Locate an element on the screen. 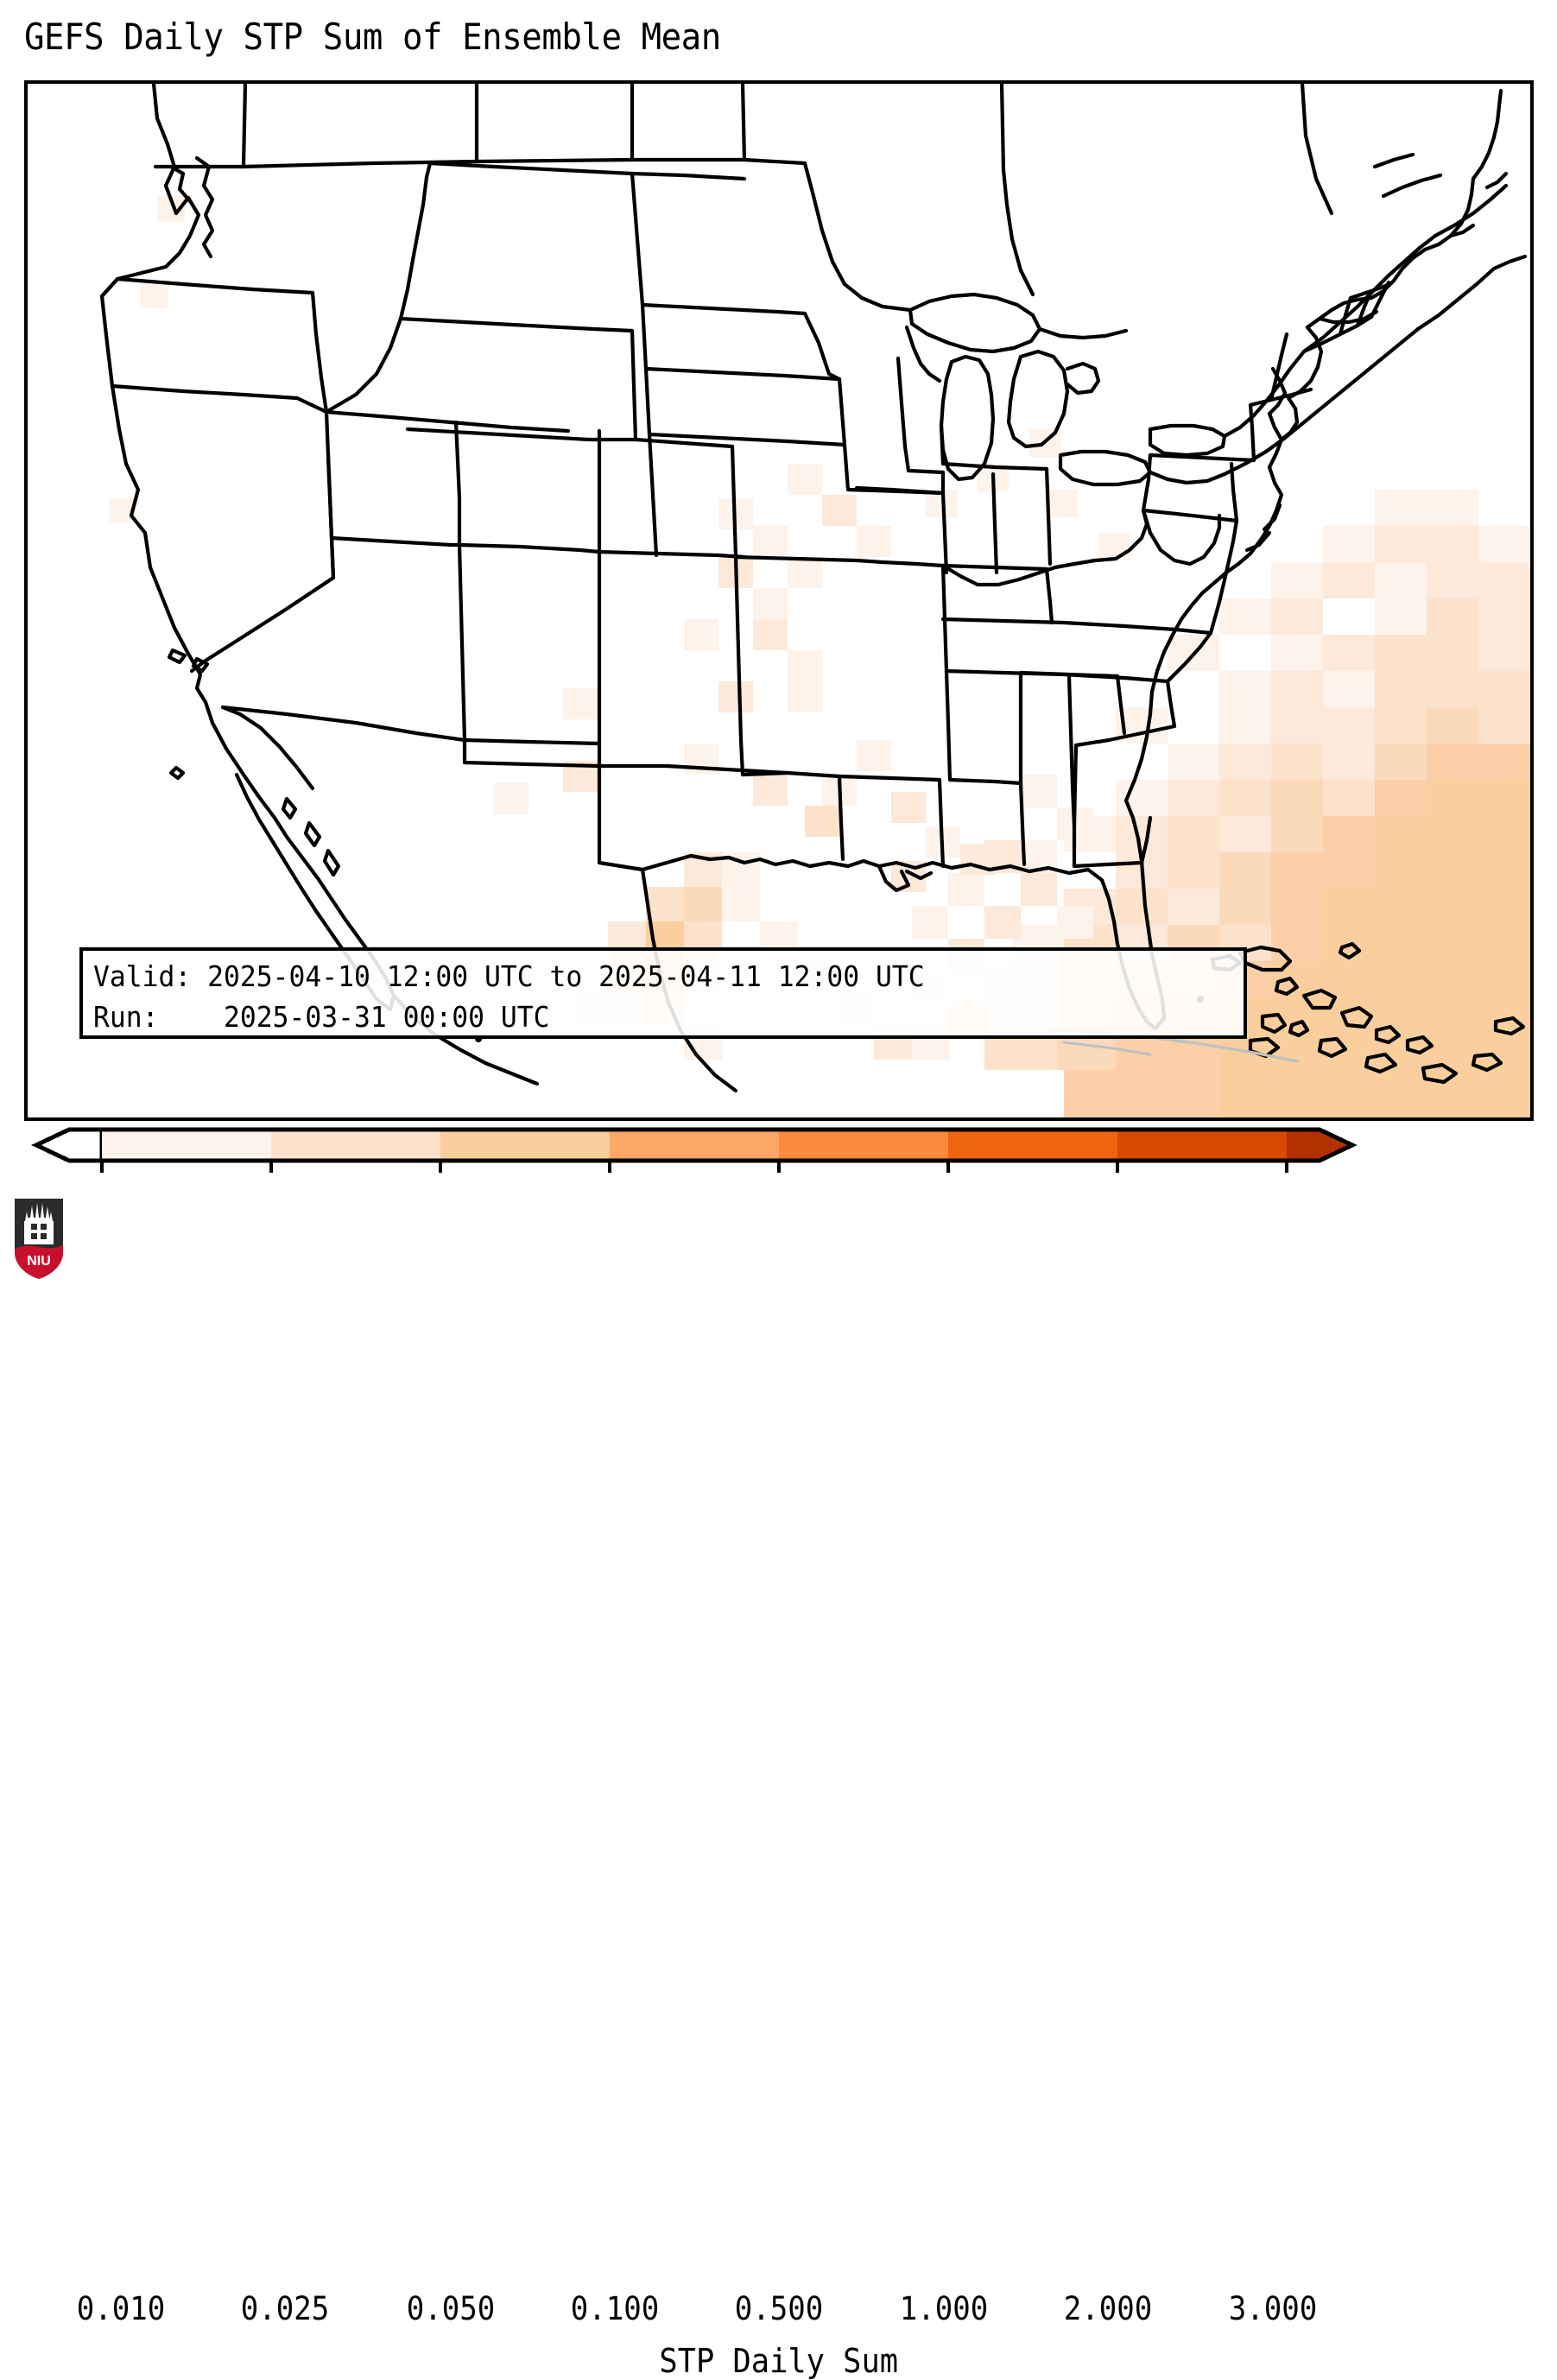 The height and width of the screenshot is (2380, 1557). cbar-tick-1: 0.025 is located at coordinates (285, 2309).